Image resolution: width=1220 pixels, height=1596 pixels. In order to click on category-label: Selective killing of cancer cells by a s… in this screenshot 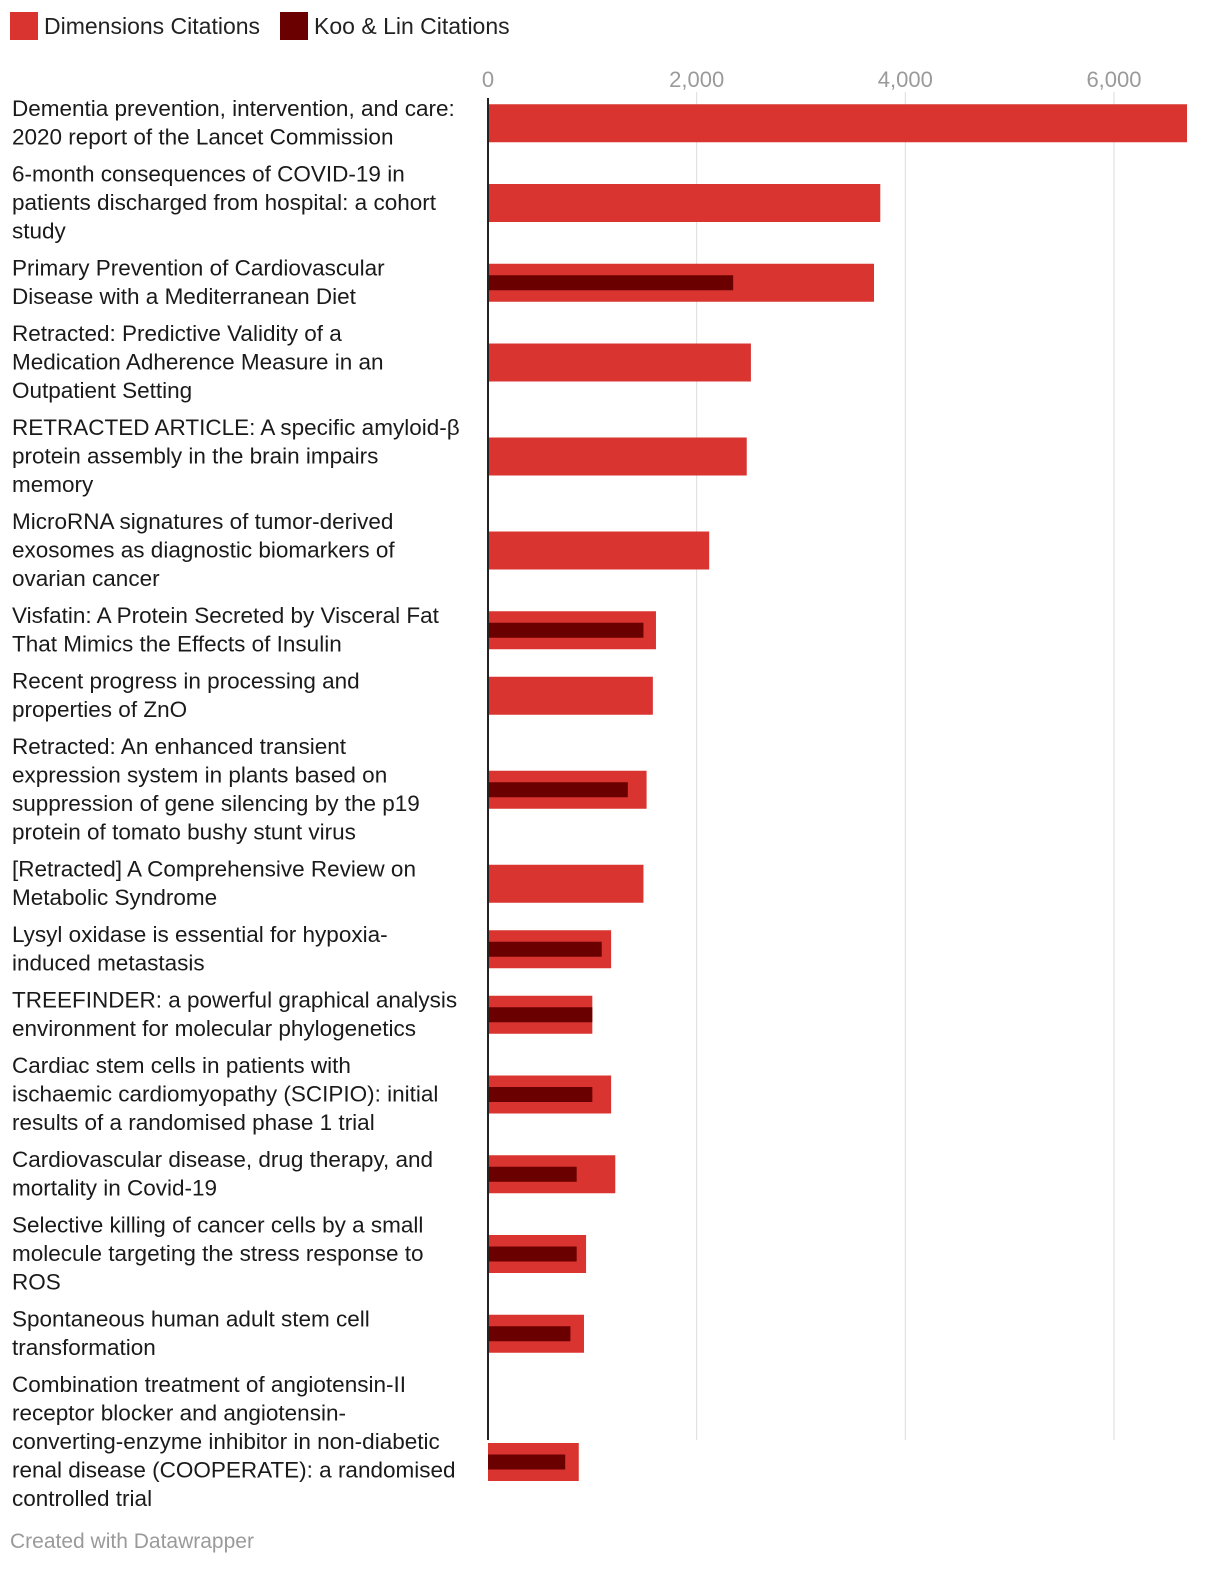, I will do `click(217, 1254)`.